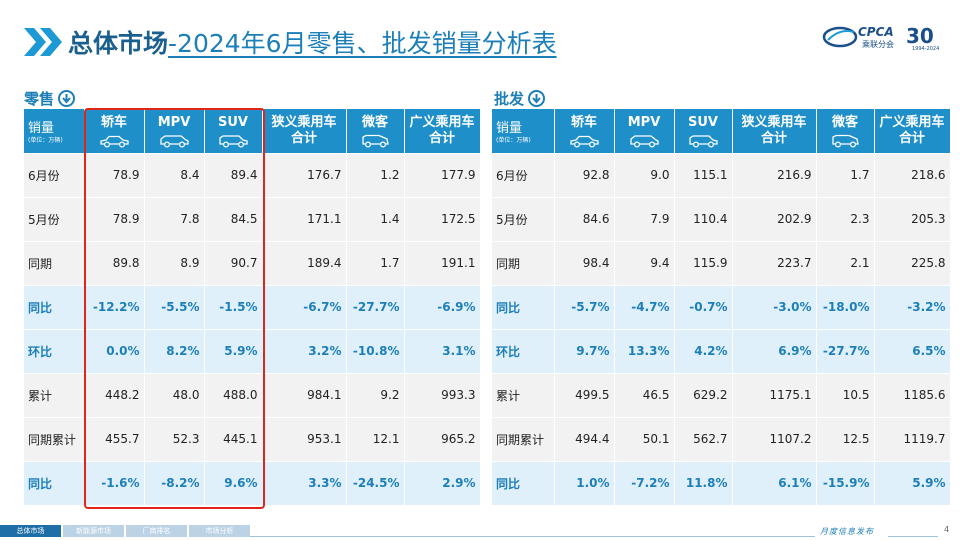  What do you see at coordinates (174, 351) in the screenshot?
I see `table-cell: 8.2%` at bounding box center [174, 351].